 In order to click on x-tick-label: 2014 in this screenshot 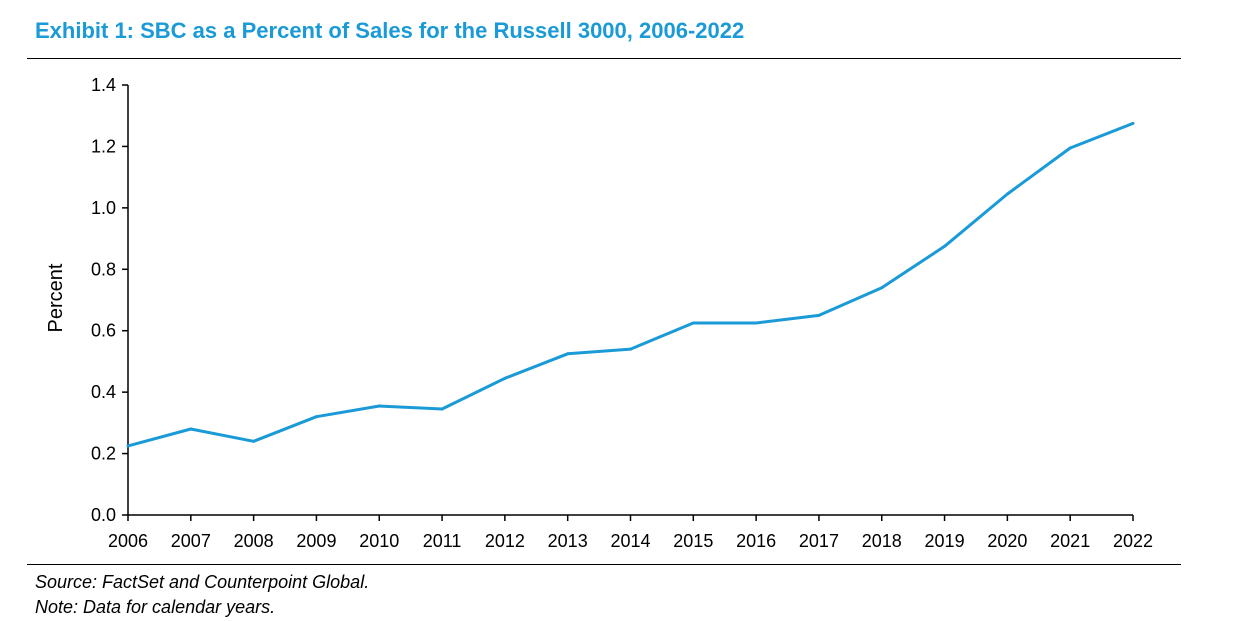, I will do `click(630, 541)`.